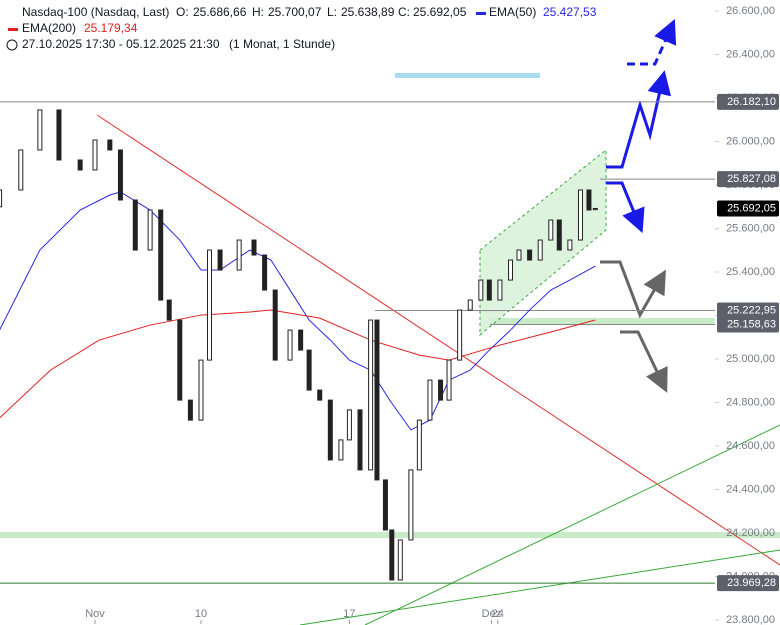  Describe the element at coordinates (539, 587) in the screenshot. I see `trend-line` at that location.